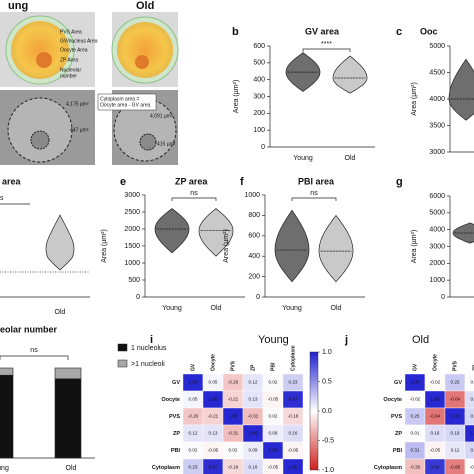 This screenshot has height=474, width=474. I want to click on panel-title: area, so click(12, 181).